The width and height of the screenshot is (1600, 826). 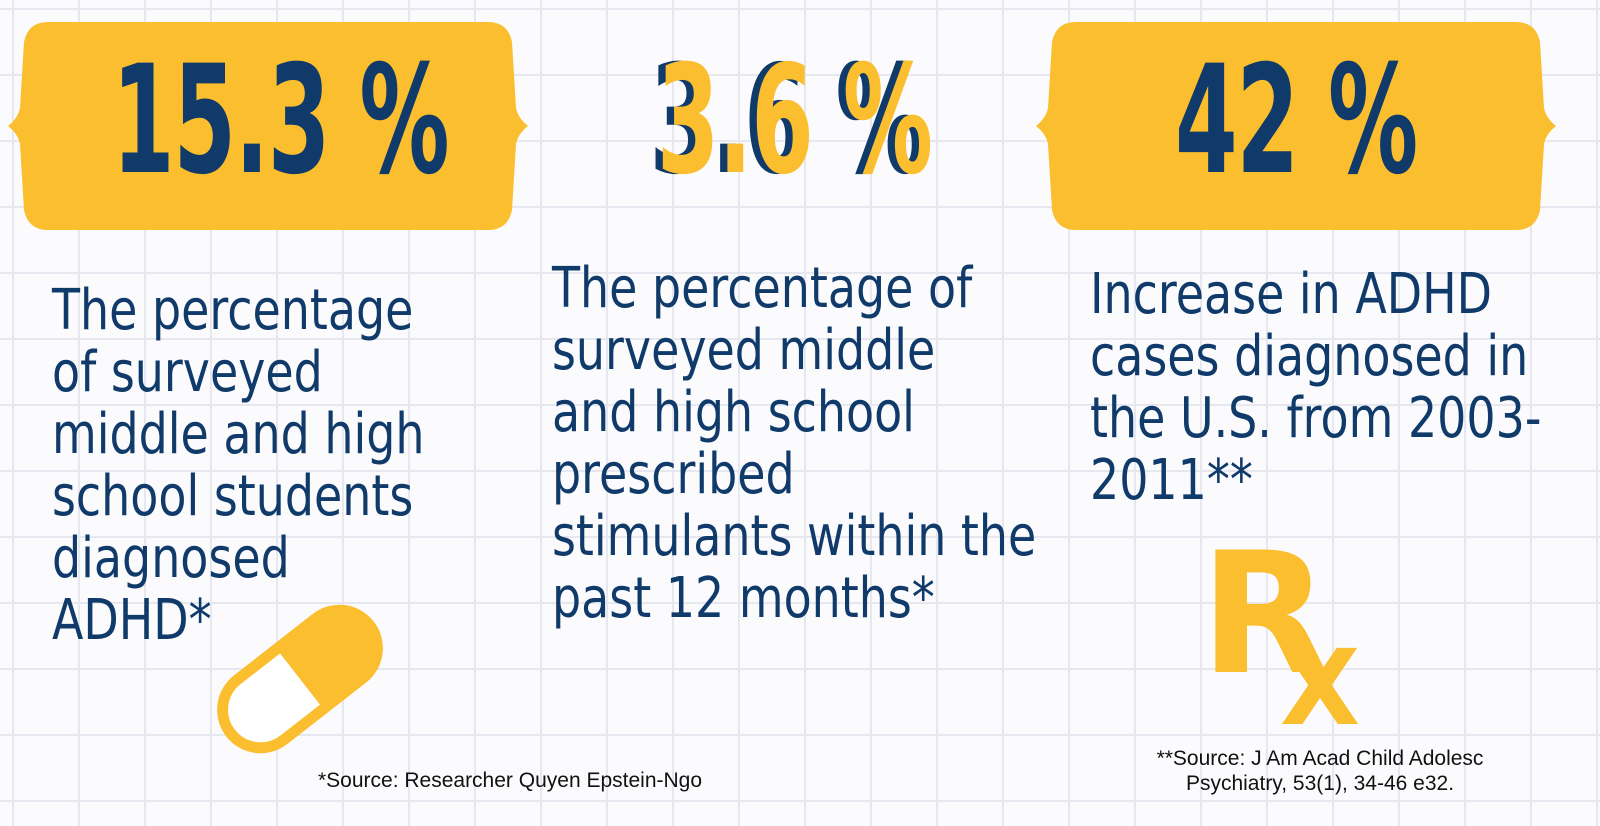 I want to click on rx-prescription-icon: R X, so click(x=1280, y=630).